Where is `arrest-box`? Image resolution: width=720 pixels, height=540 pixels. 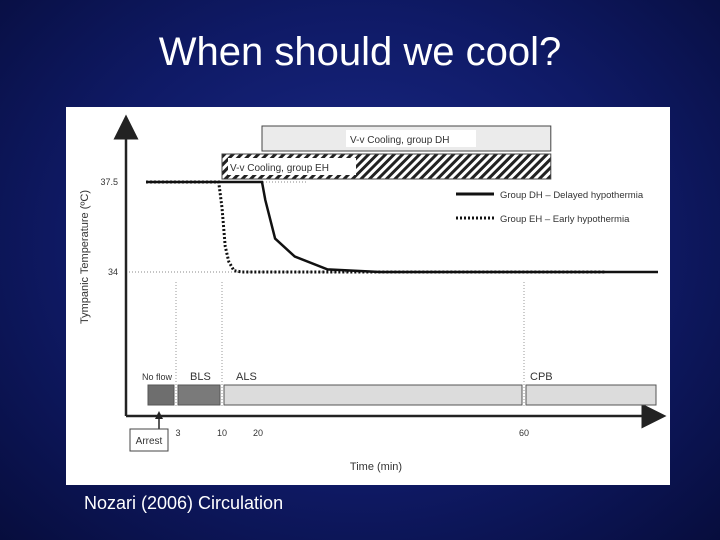 arrest-box is located at coordinates (149, 440).